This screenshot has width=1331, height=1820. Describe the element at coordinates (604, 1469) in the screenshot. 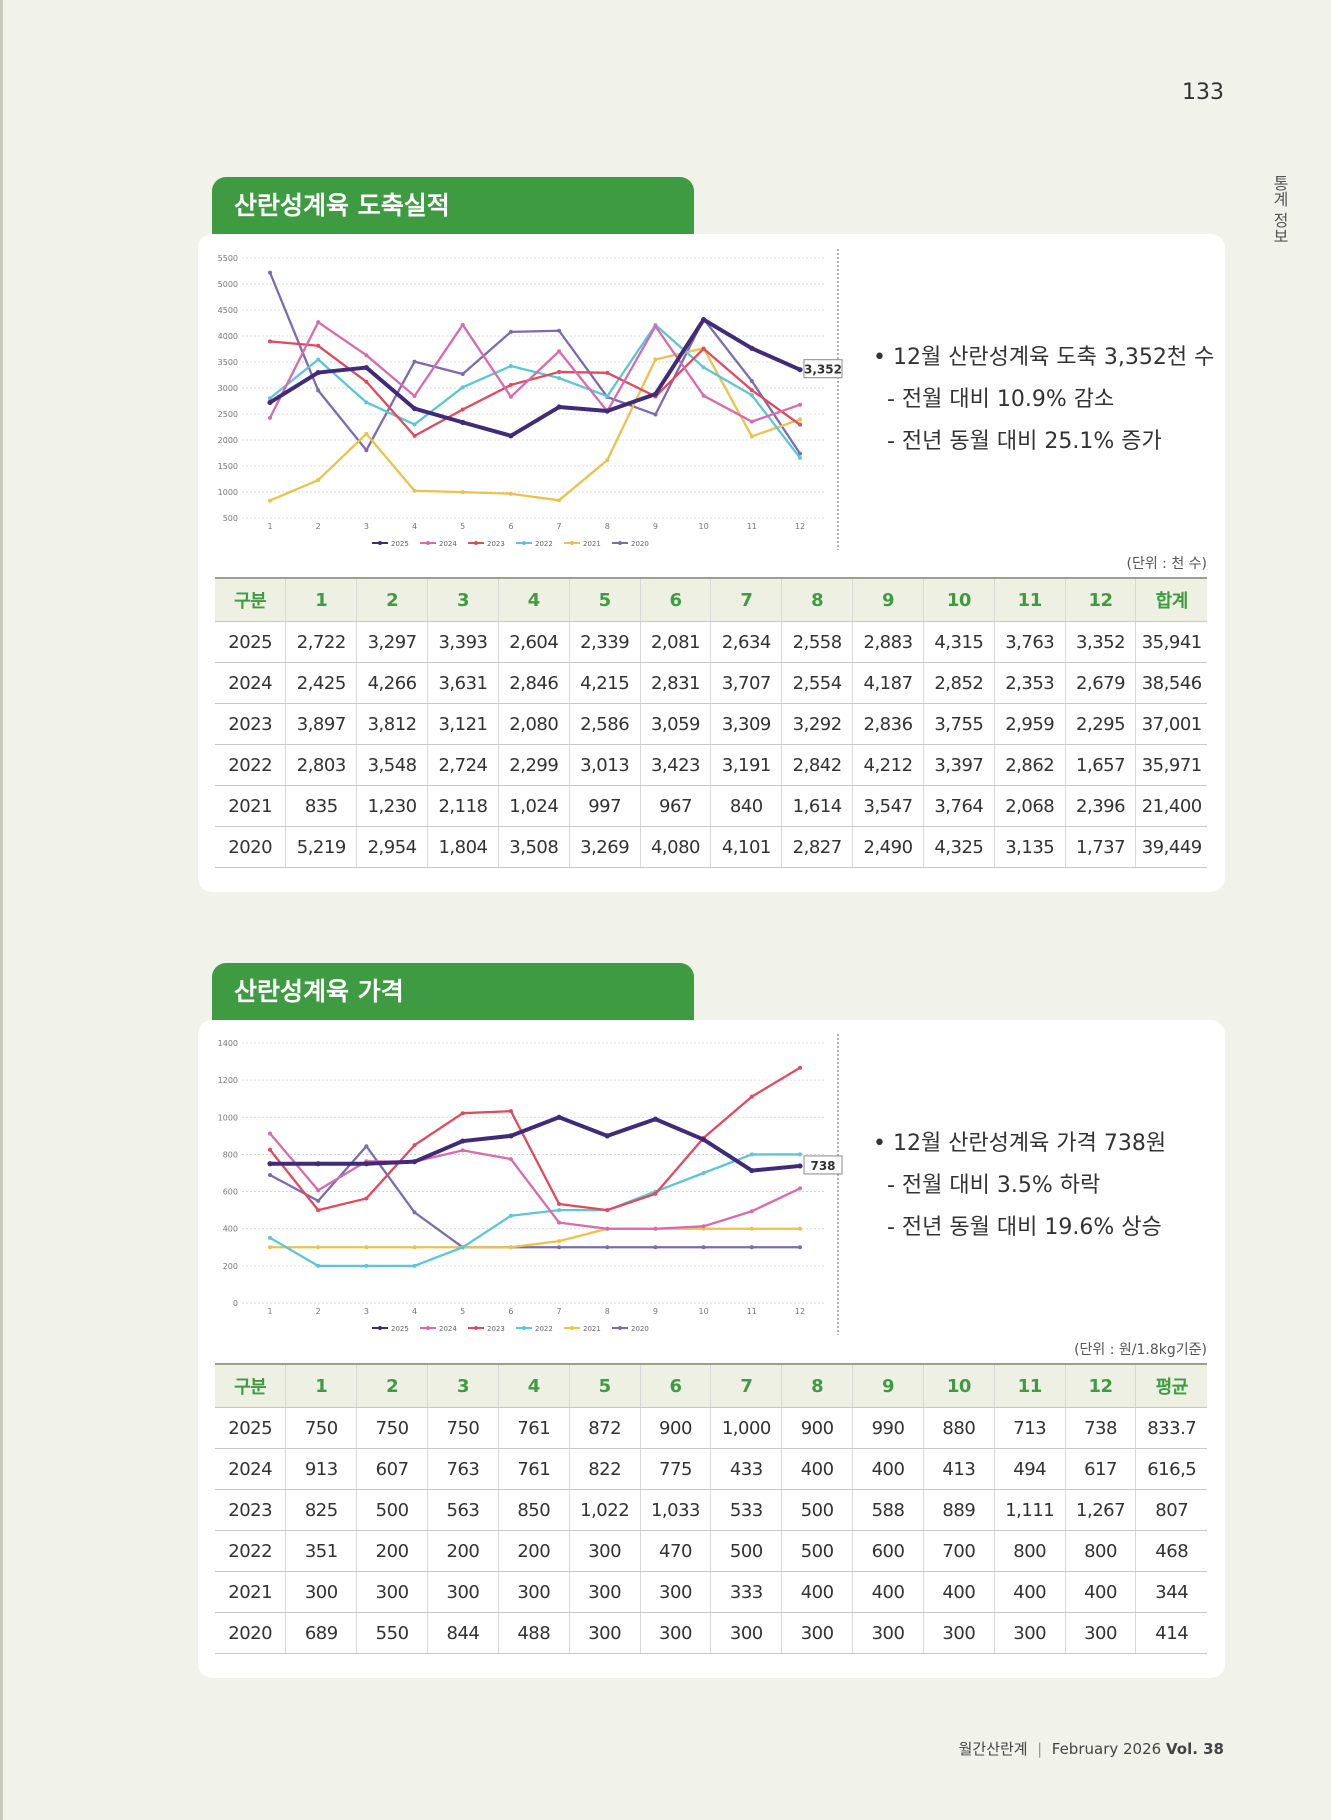

I see `table-cell: 822` at that location.